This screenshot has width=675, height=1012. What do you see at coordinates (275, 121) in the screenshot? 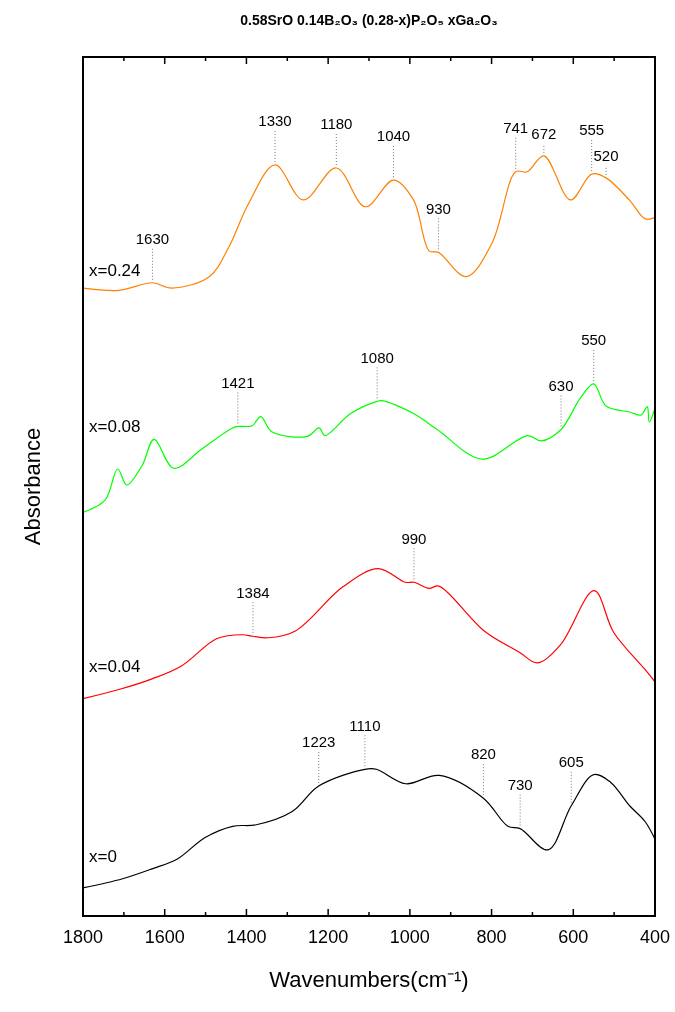
I see `annotation: 1330` at bounding box center [275, 121].